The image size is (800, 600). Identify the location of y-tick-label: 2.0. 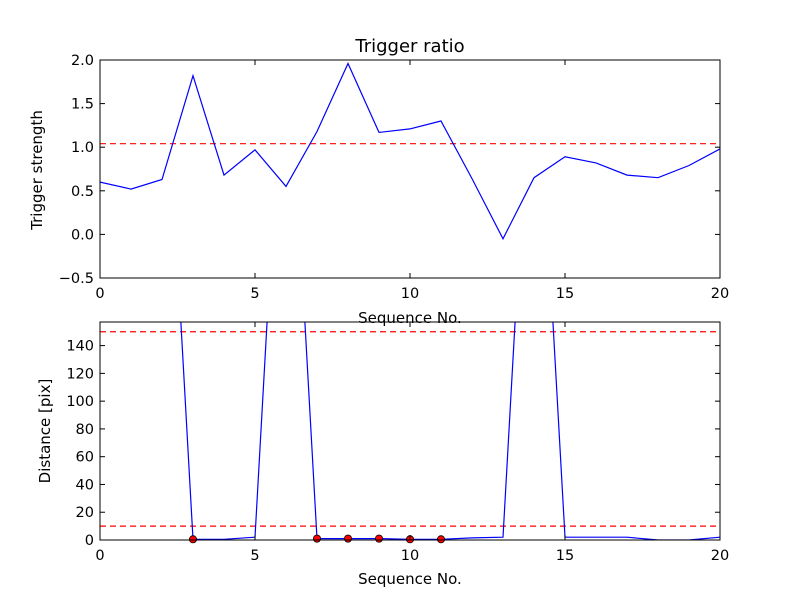
(82, 61).